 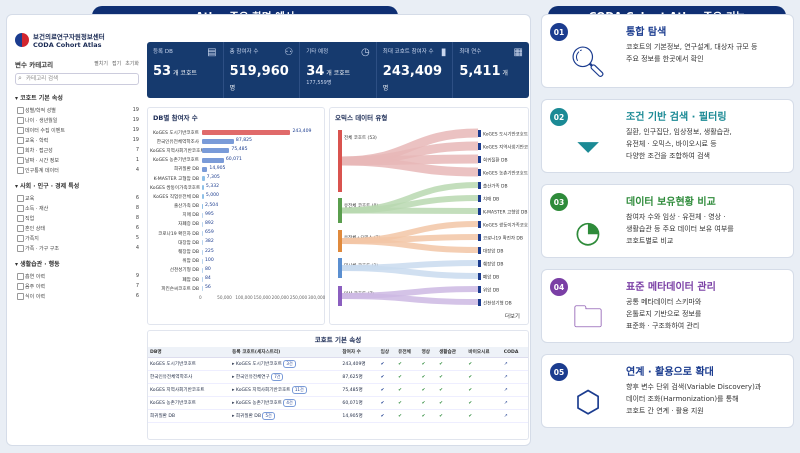 I want to click on bar-track: 659, so click(x=261, y=233).